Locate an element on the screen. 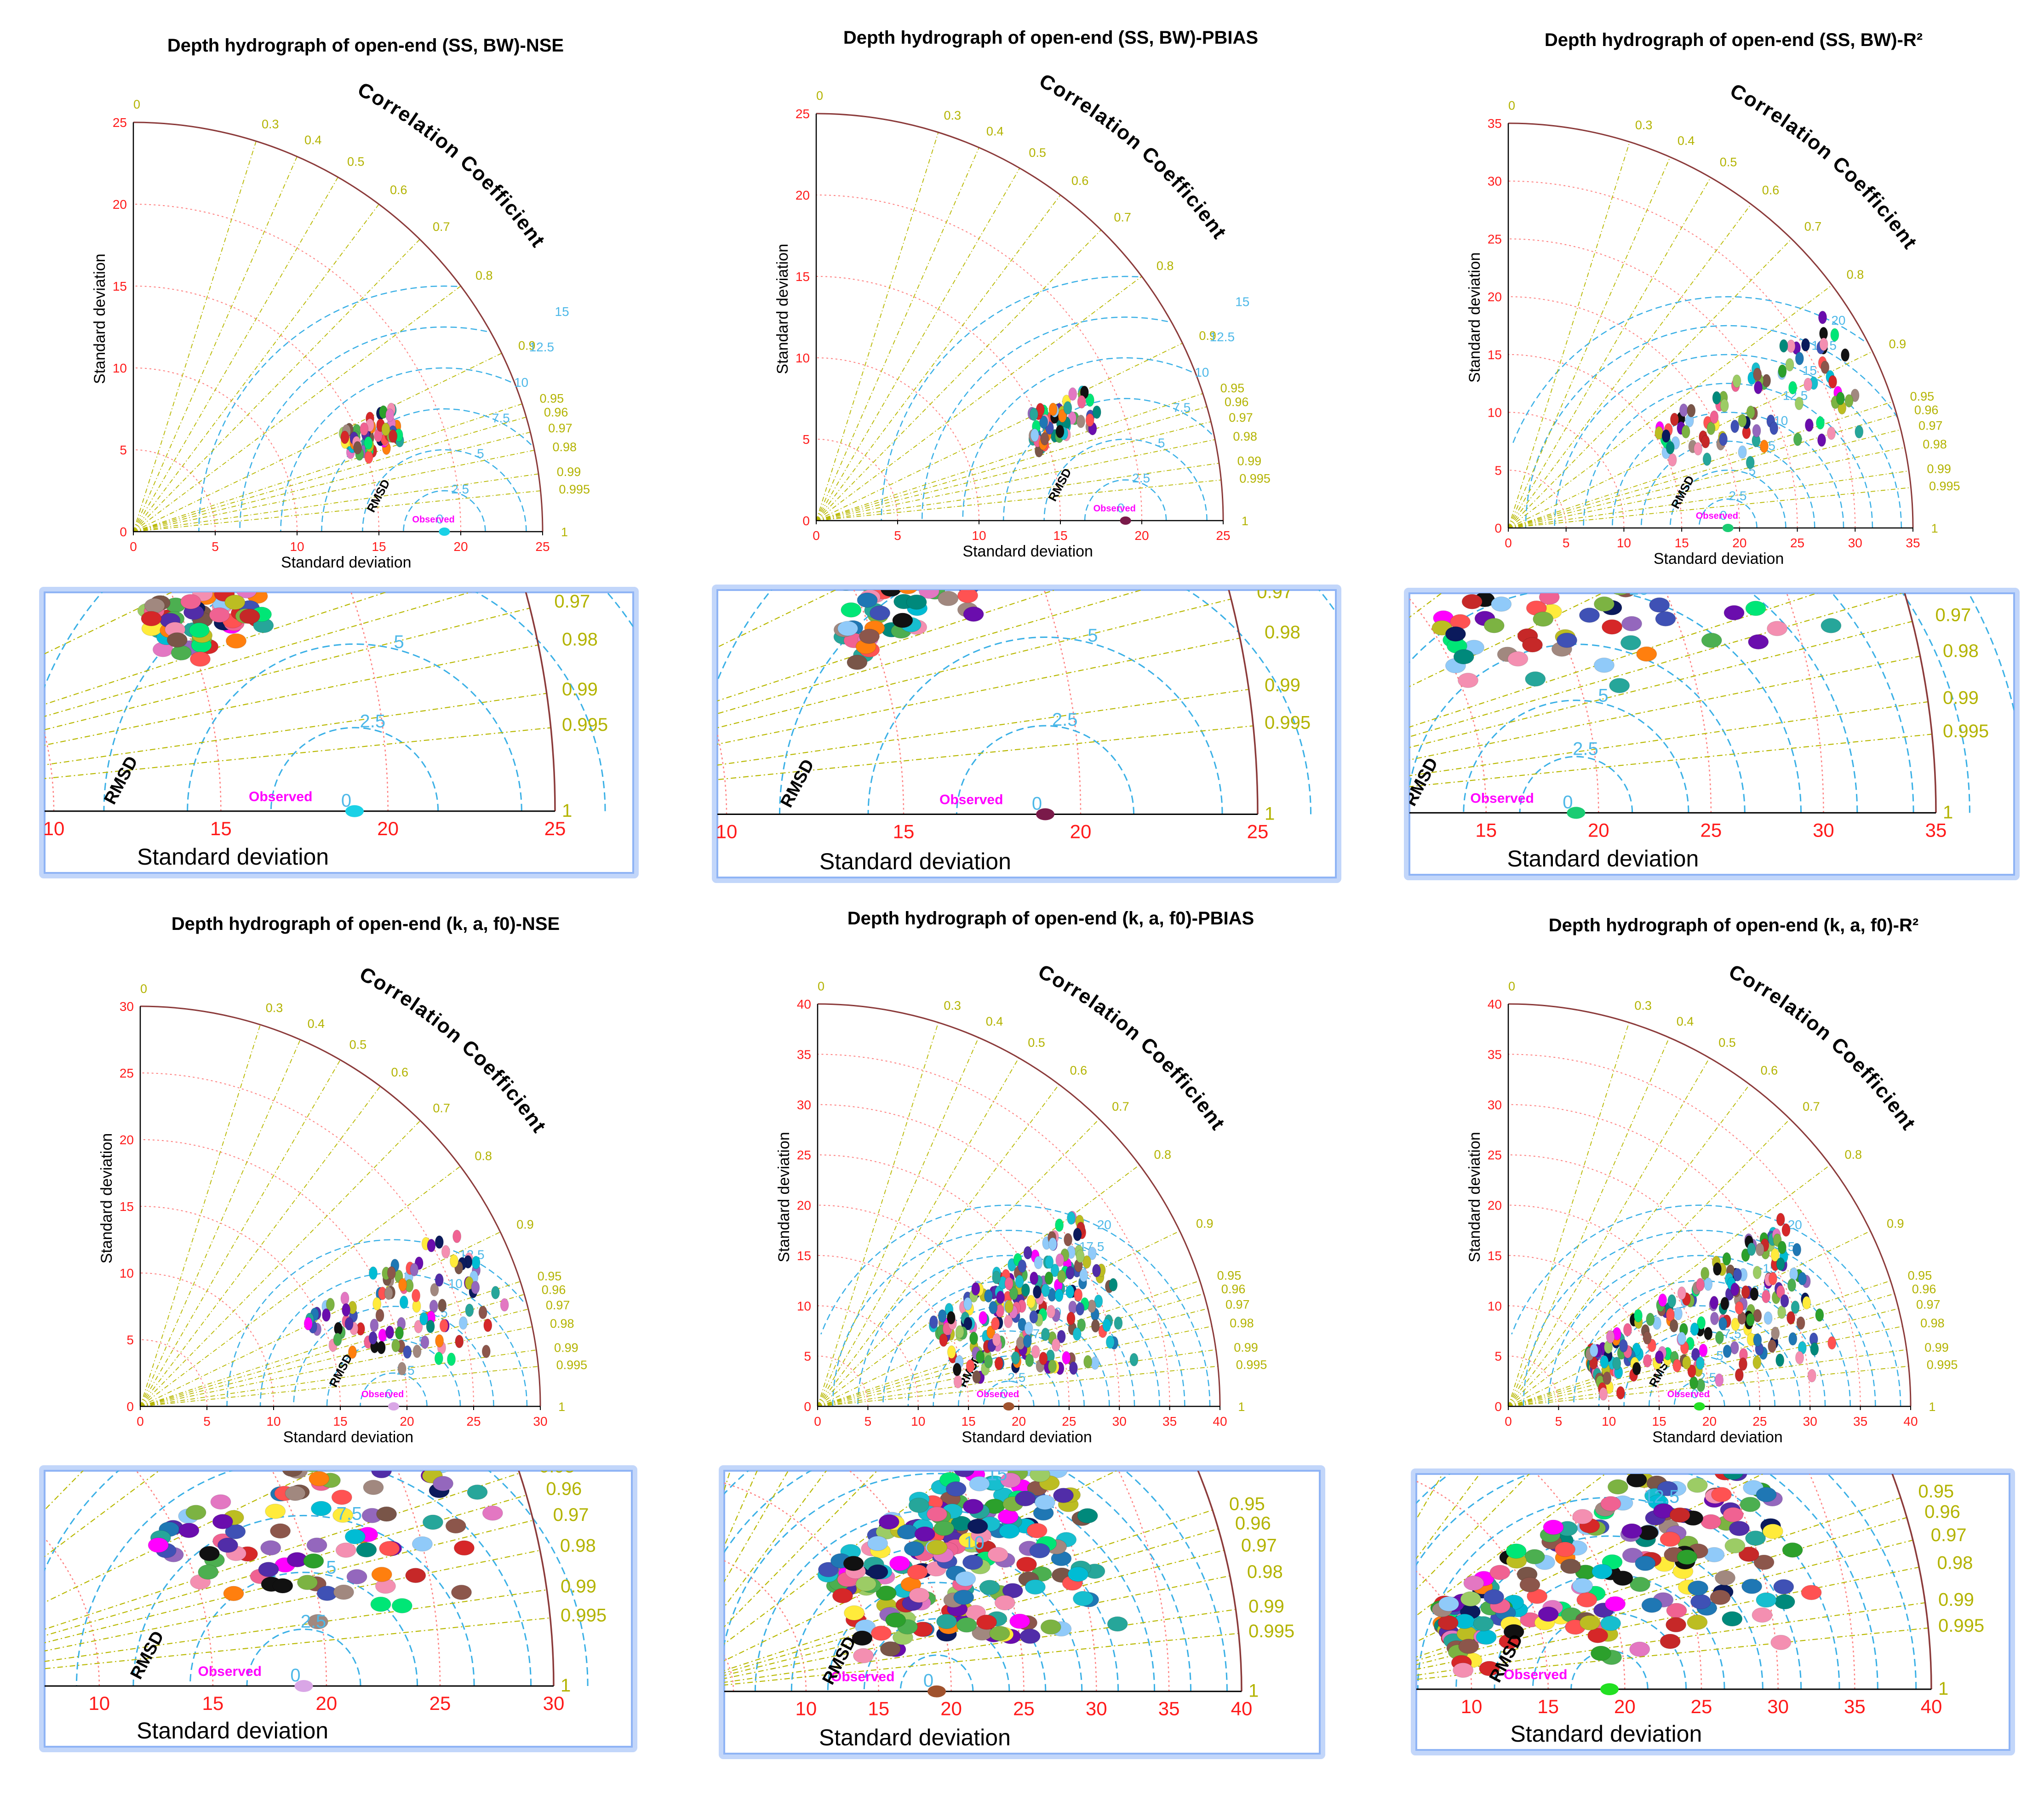 Image resolution: width=2044 pixels, height=1795 pixels. zoom-observed-label: Observed is located at coordinates (280, 796).